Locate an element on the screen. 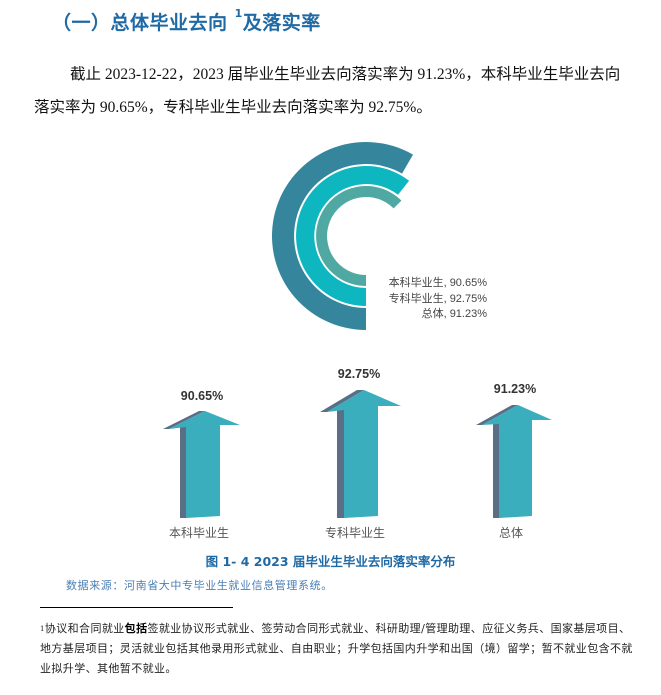 The width and height of the screenshot is (661, 695). ring-vocational is located at coordinates (353, 236).